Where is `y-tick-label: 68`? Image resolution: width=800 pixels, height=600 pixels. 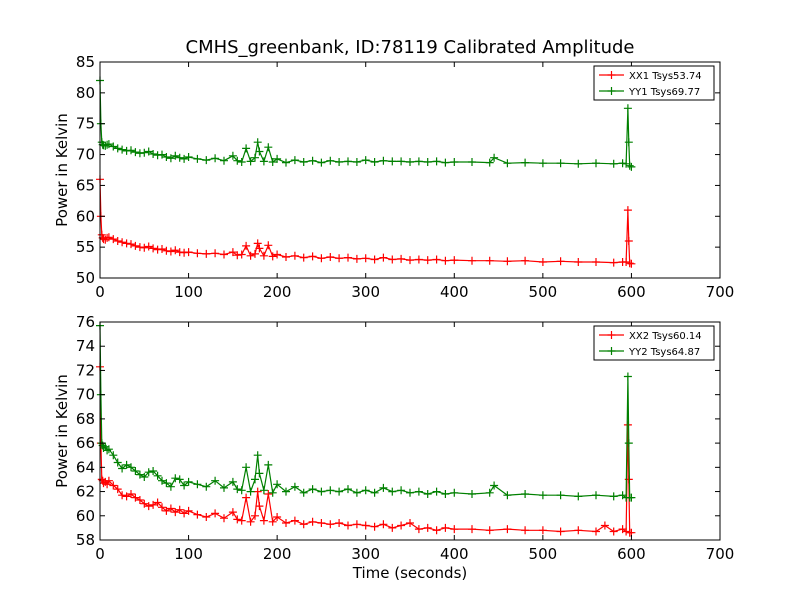
y-tick-label: 68 is located at coordinates (85, 419).